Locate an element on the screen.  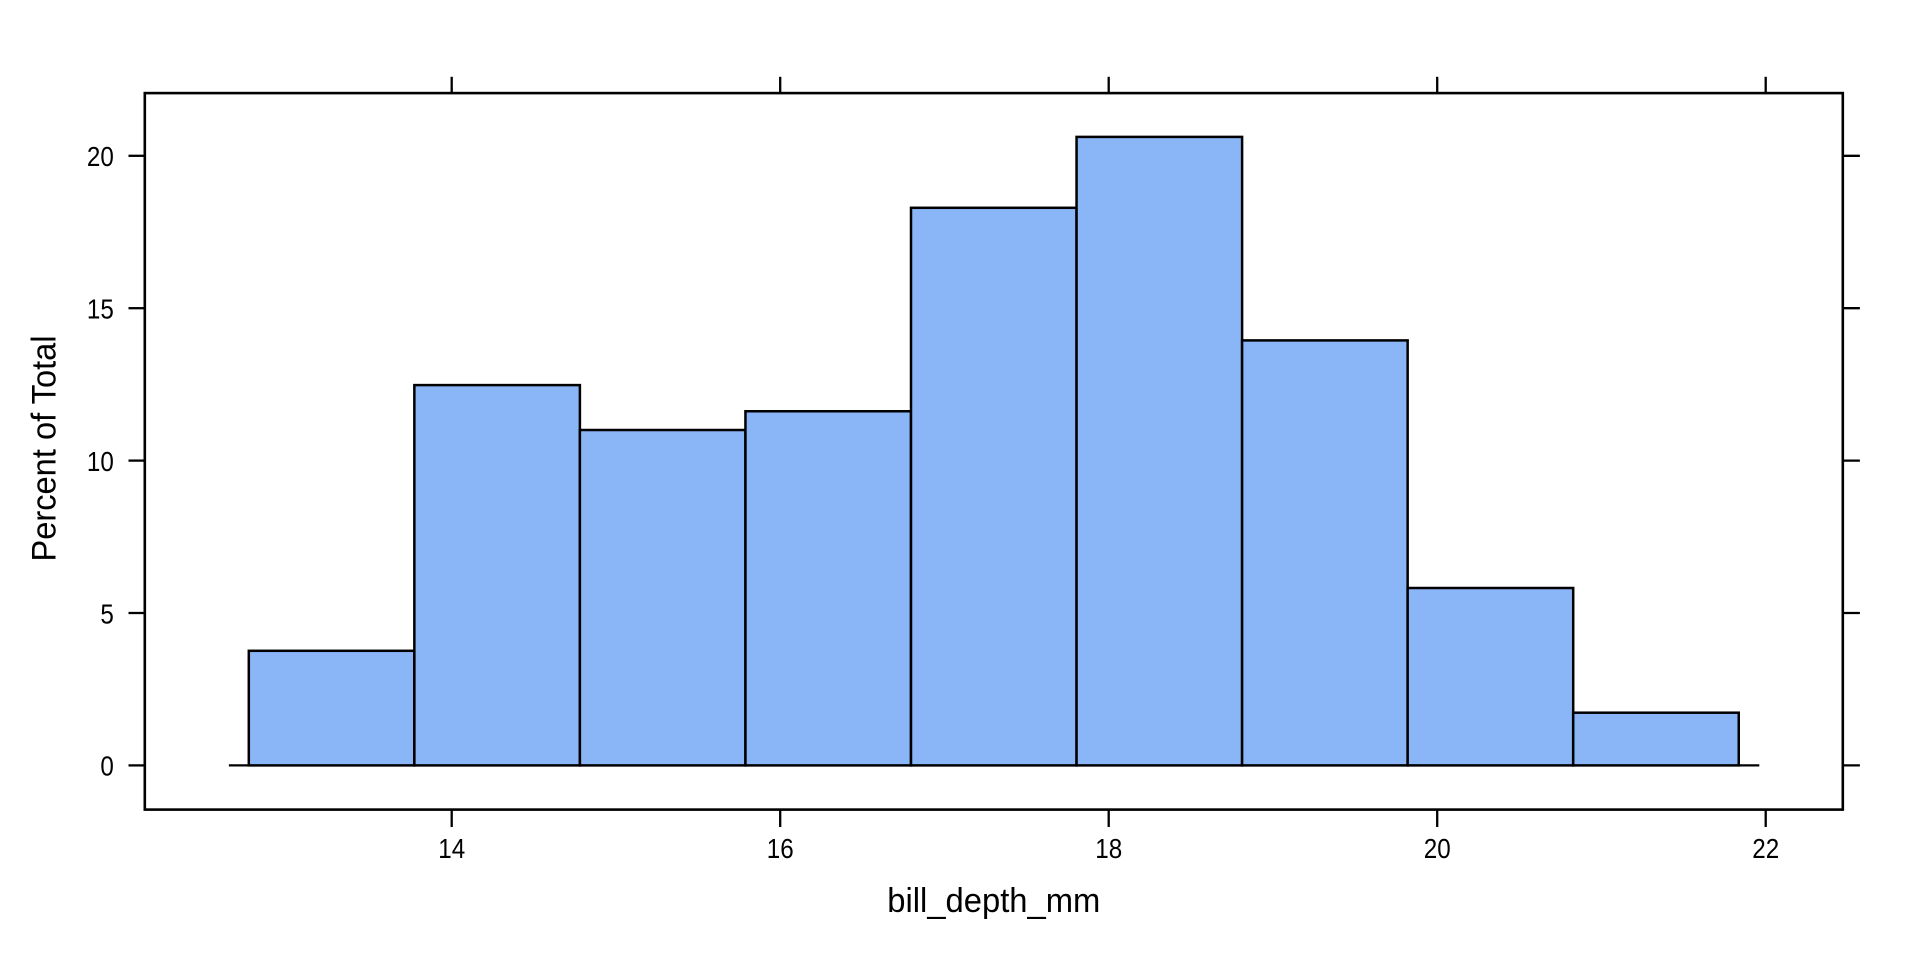
svg-text: 14 is located at coordinates (451, 849).